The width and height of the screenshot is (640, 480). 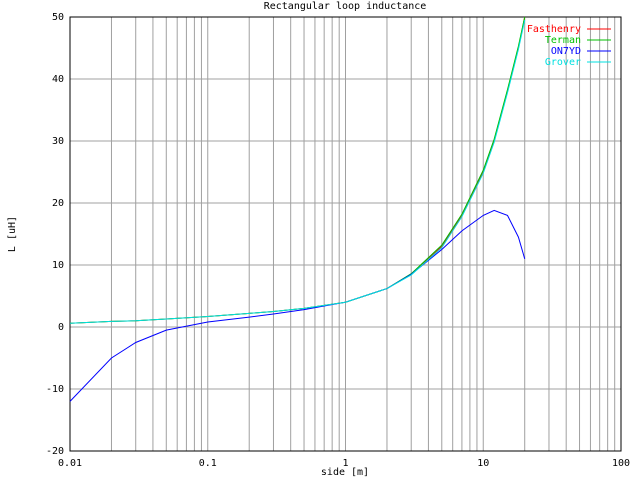 I want to click on x-tick-label: 10, so click(x=483, y=463).